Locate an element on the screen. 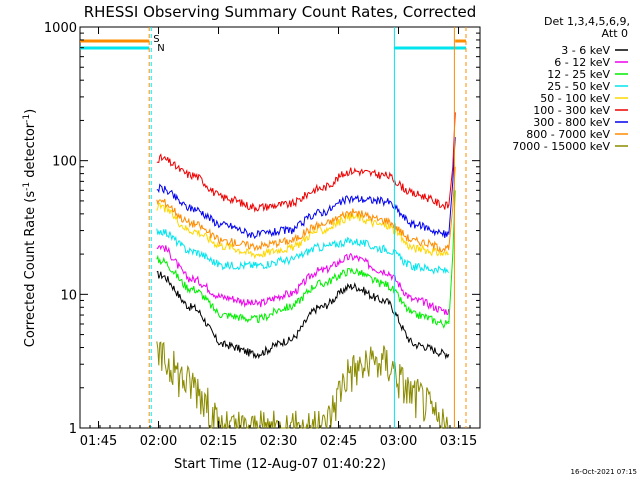  generation-timestamp: 16-Oct-2021 07:15 is located at coordinates (604, 472).